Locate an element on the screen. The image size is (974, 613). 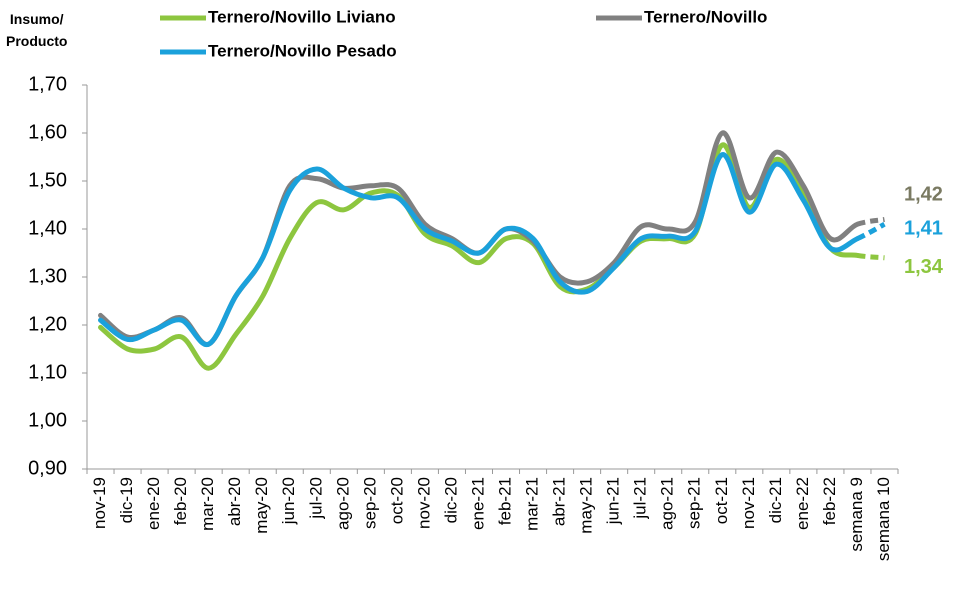
y-tick-label: 1,00 is located at coordinates (47, 420).